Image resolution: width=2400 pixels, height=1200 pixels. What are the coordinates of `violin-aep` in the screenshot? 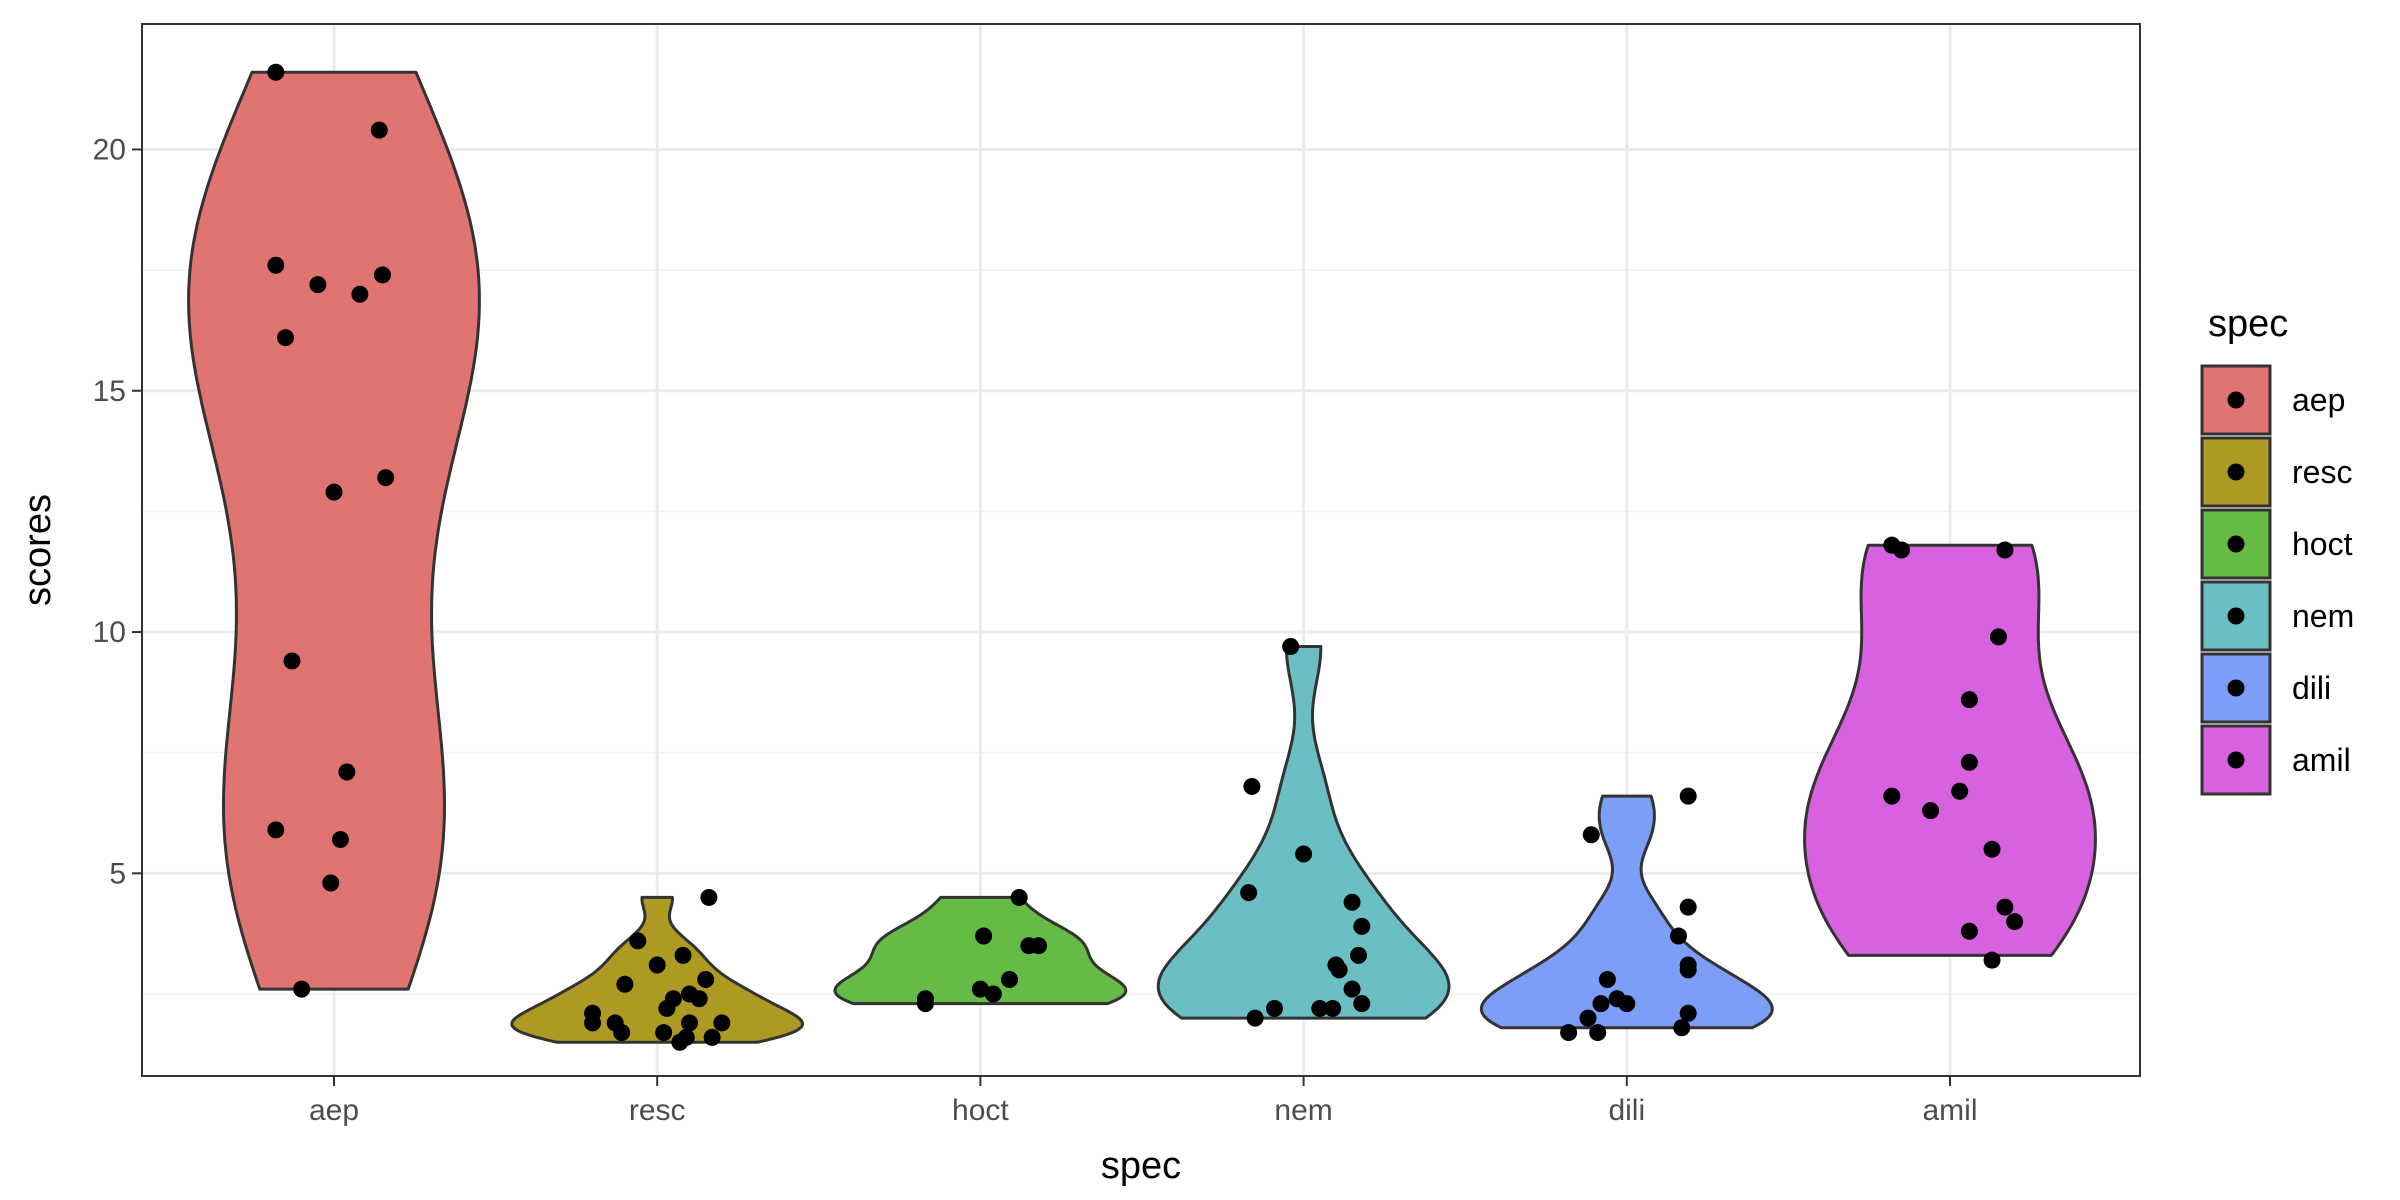 It's located at (334, 530).